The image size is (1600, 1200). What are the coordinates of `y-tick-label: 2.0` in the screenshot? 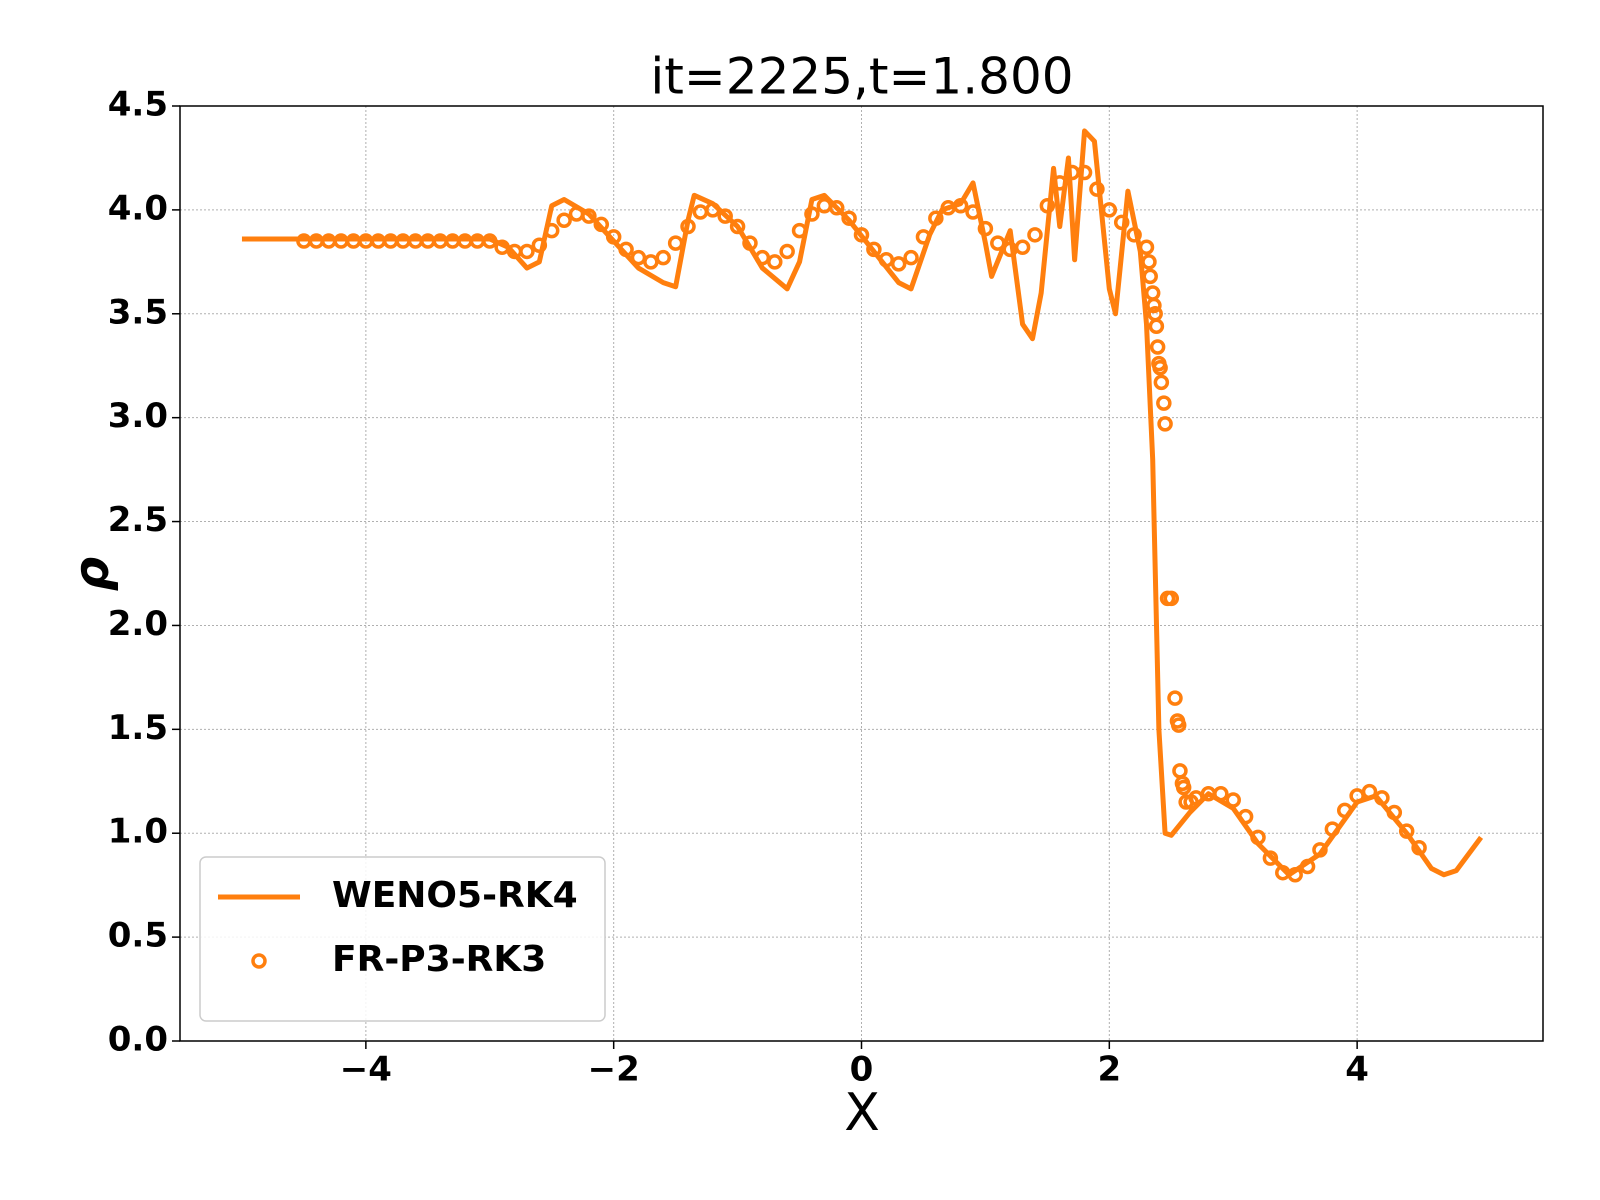 It's located at (138, 624).